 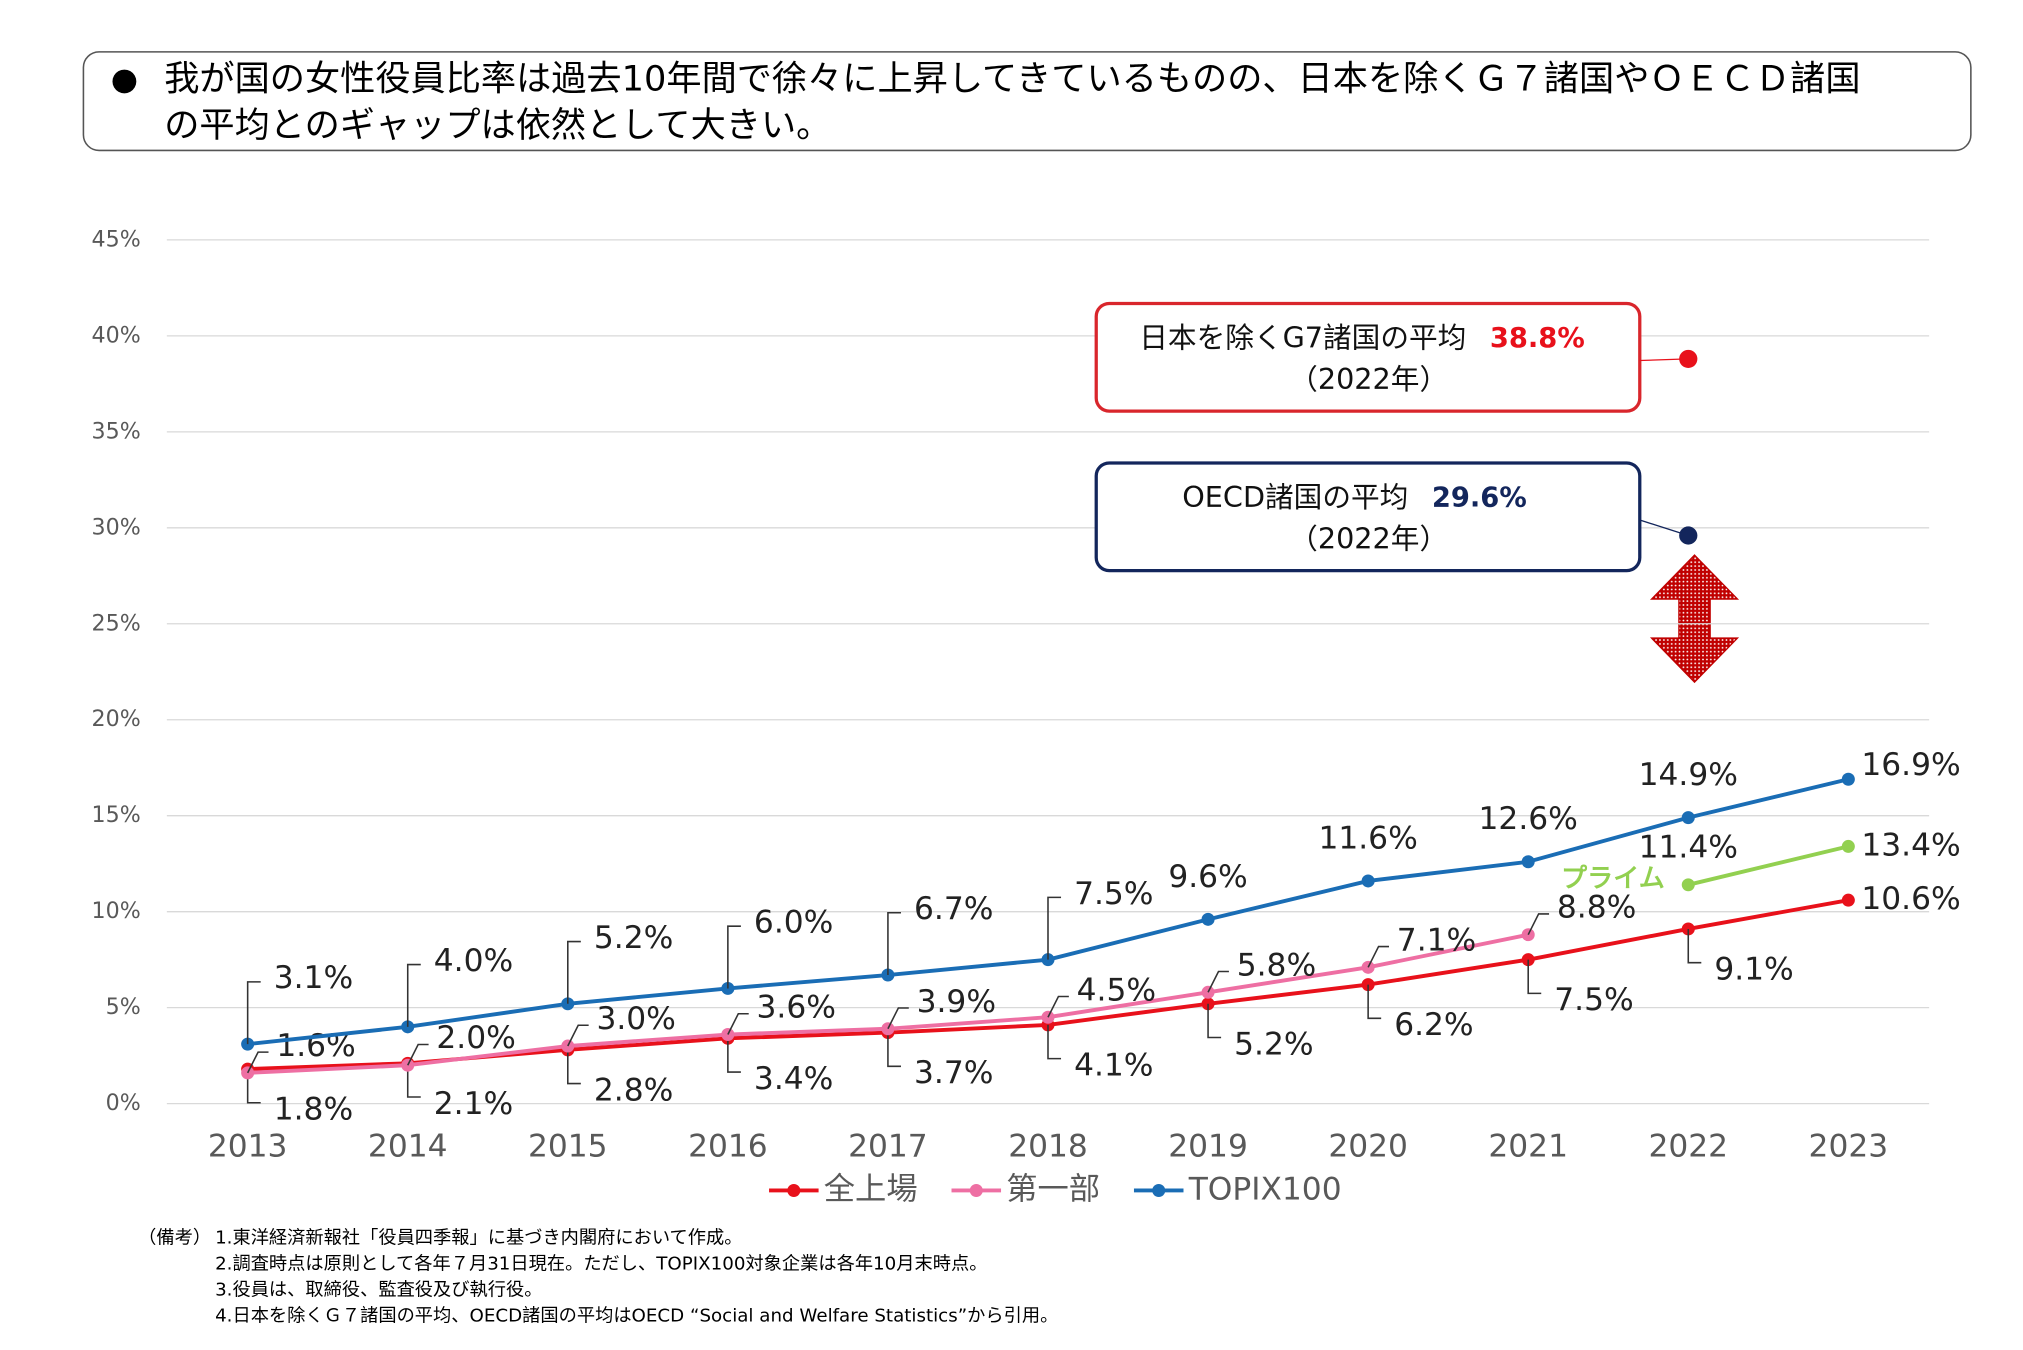 What do you see at coordinates (497, 125) in the screenshot?
I see `header-line: の平均とのギャップは依然として大きい。` at bounding box center [497, 125].